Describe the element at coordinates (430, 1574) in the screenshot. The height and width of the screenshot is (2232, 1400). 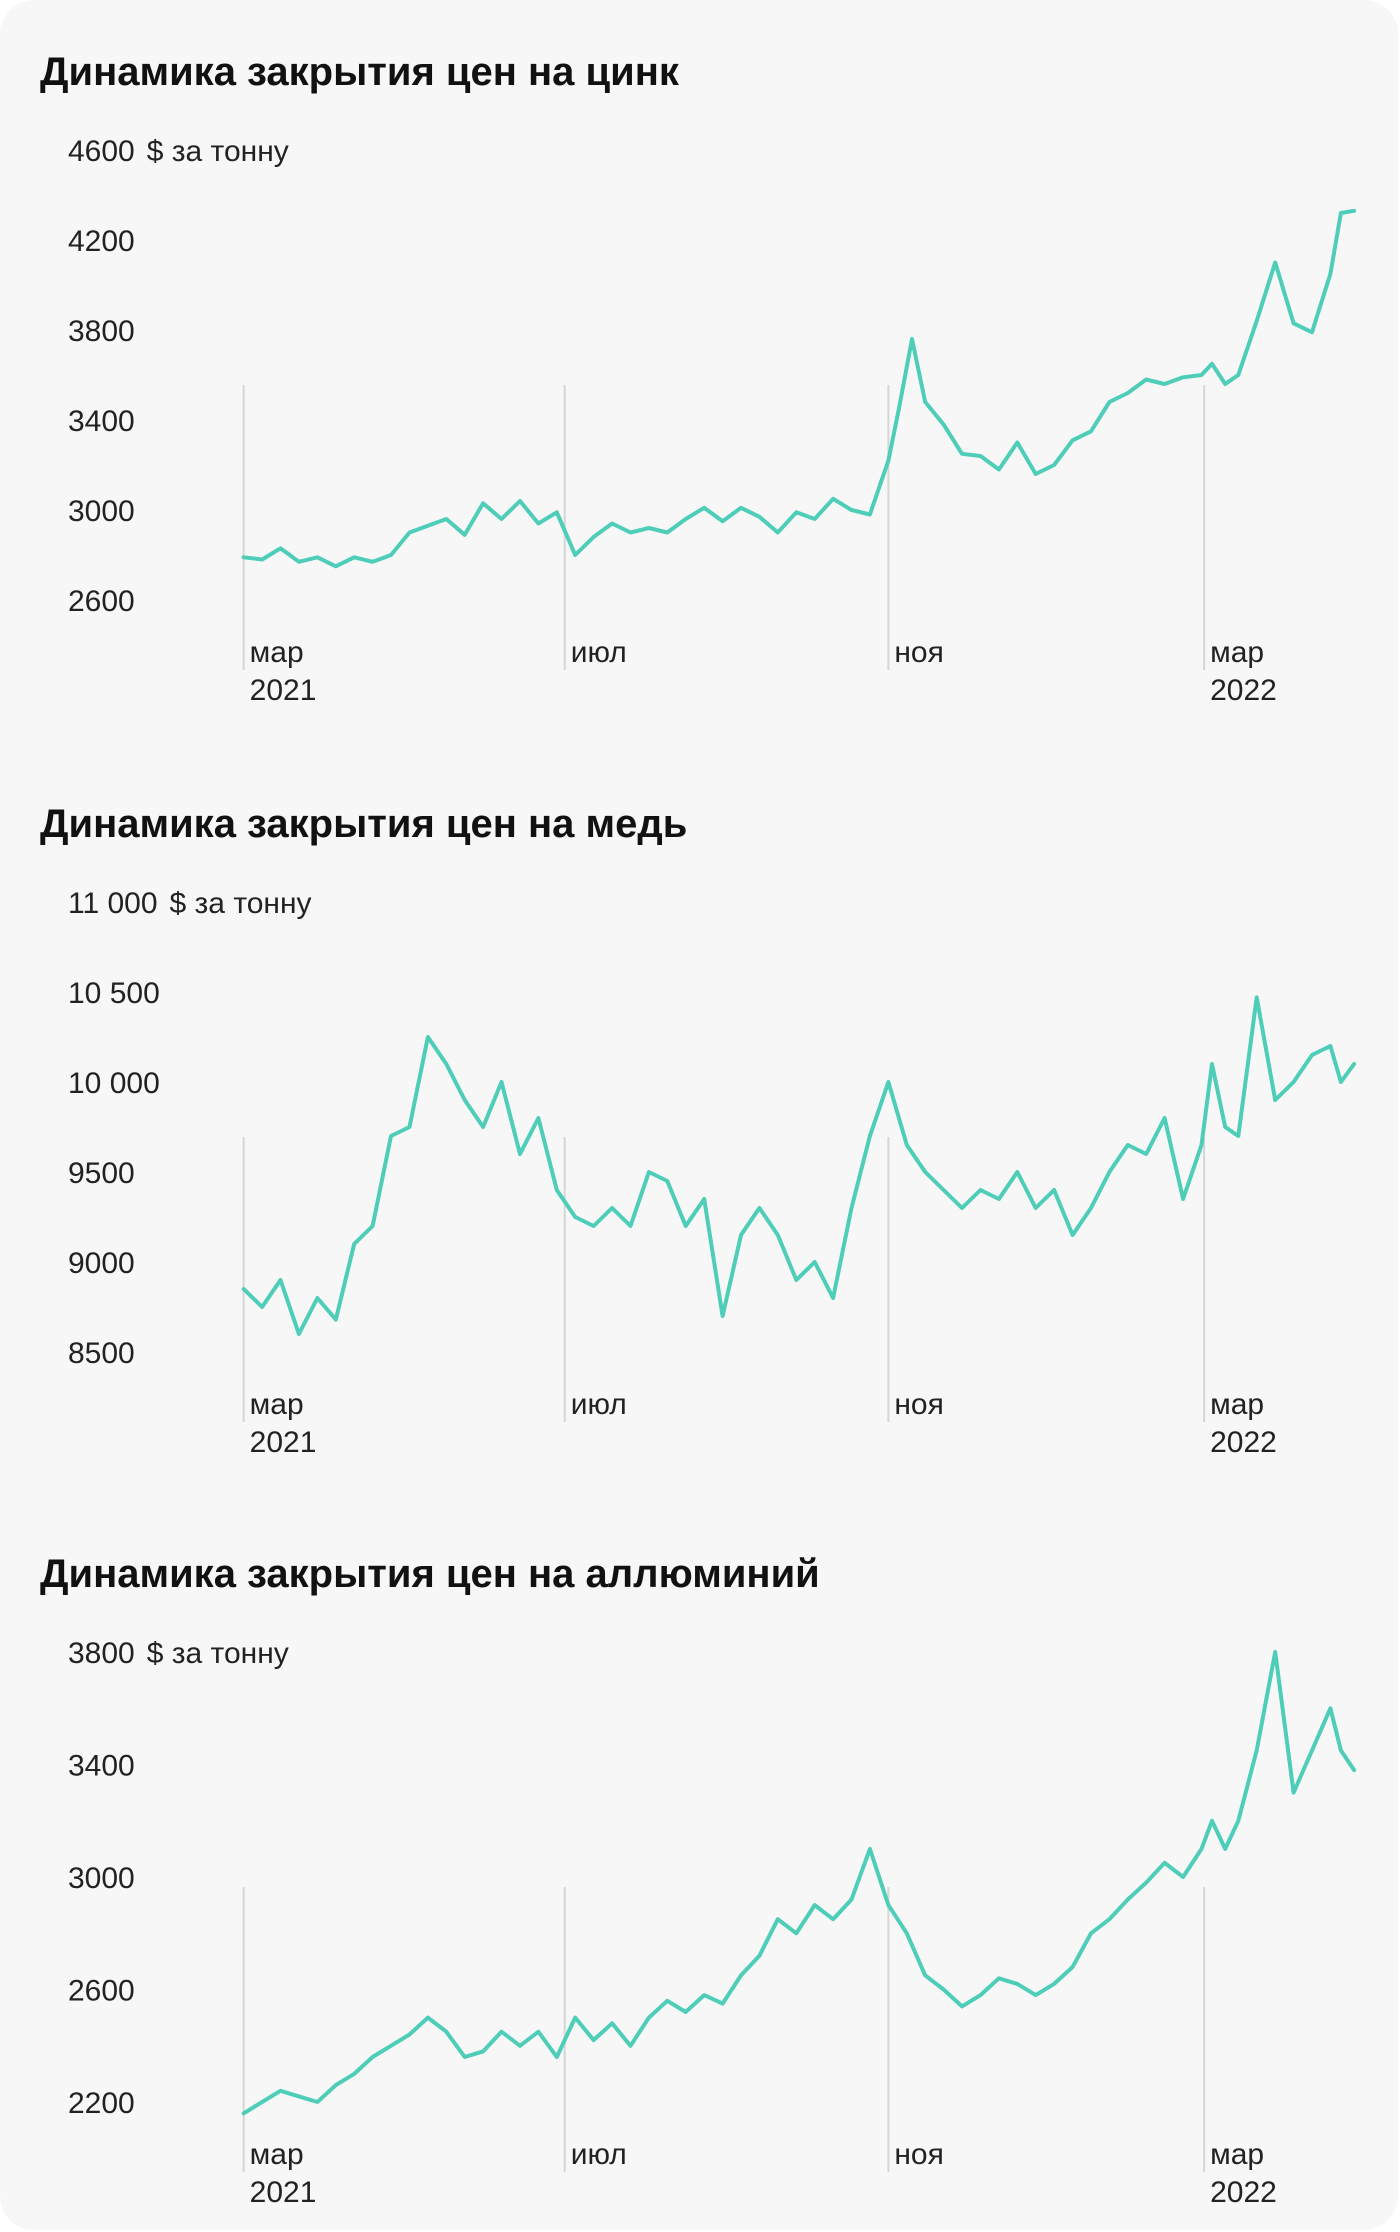
I see `chart-title: Динамика закрытия цен на аллюминий` at that location.